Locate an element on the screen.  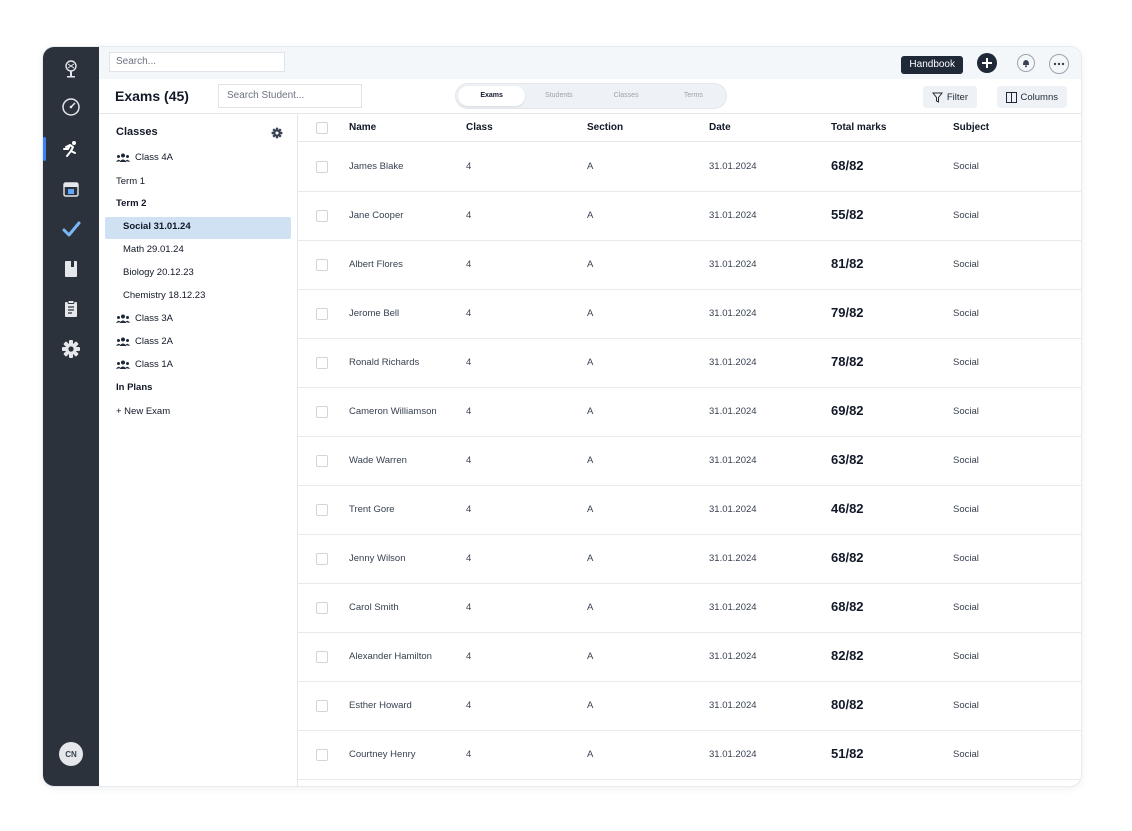
table-row: James Blake 4 A 31.01.2024 68/82 Social is located at coordinates (689, 167).